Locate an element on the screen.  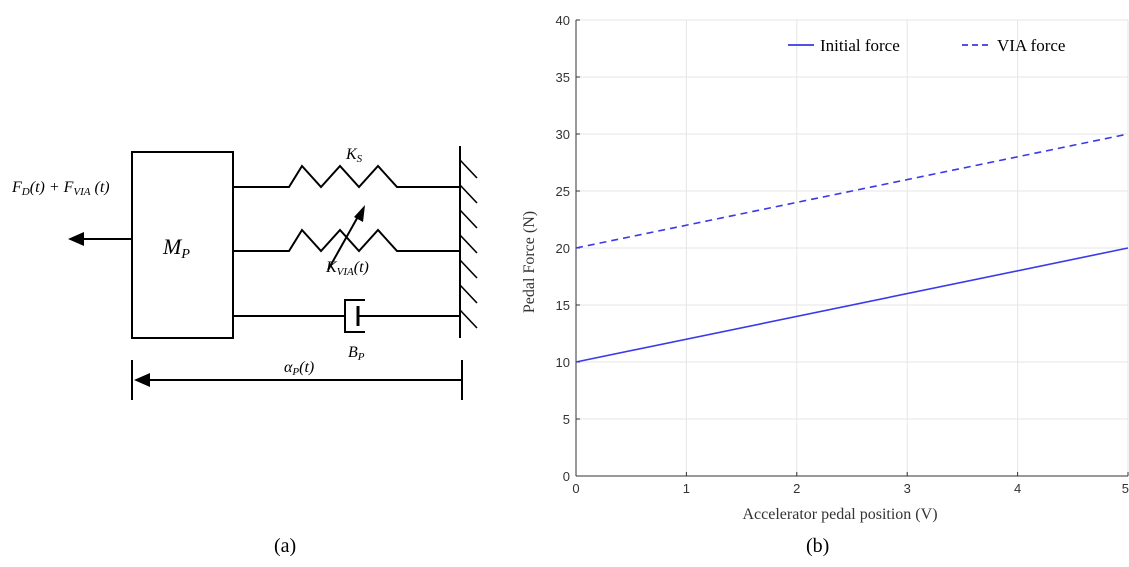
panel-a-caption: (a) is located at coordinates (285, 546).